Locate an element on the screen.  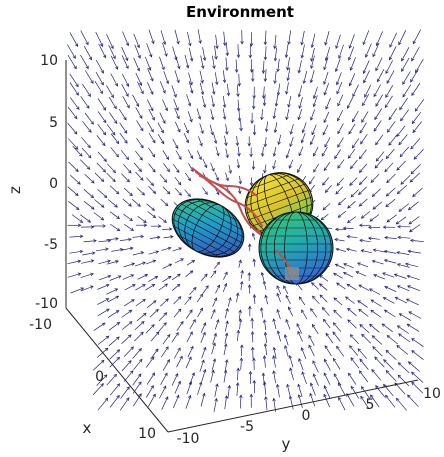
mesh-parallel is located at coordinates (198, 246).